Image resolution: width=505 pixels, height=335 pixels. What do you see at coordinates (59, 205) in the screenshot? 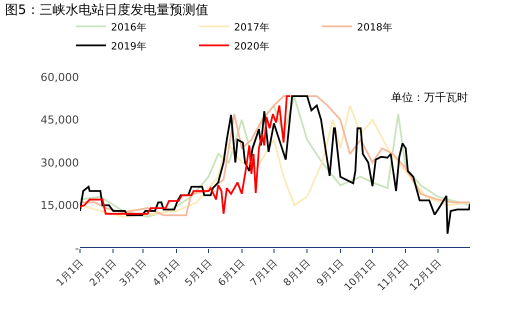
I see `y-tick-label: 15,000` at bounding box center [59, 205].